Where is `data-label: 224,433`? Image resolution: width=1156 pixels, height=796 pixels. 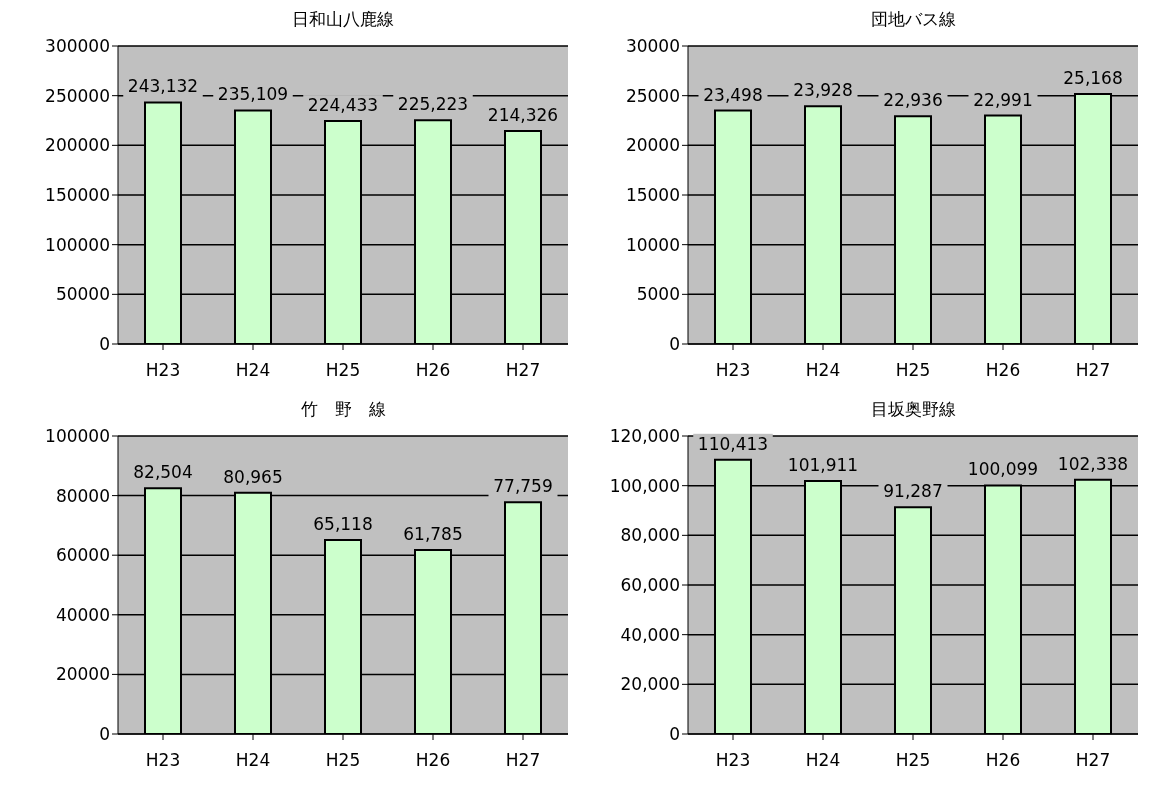 data-label: 224,433 is located at coordinates (343, 105).